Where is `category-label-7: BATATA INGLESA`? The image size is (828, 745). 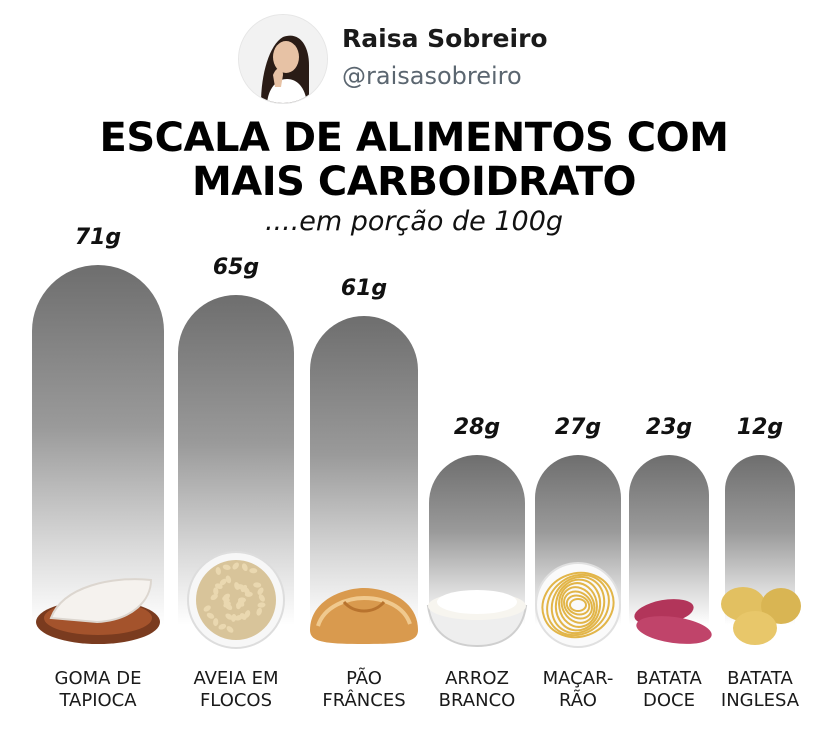
category-label-7: BATATA INGLESA is located at coordinates (760, 690).